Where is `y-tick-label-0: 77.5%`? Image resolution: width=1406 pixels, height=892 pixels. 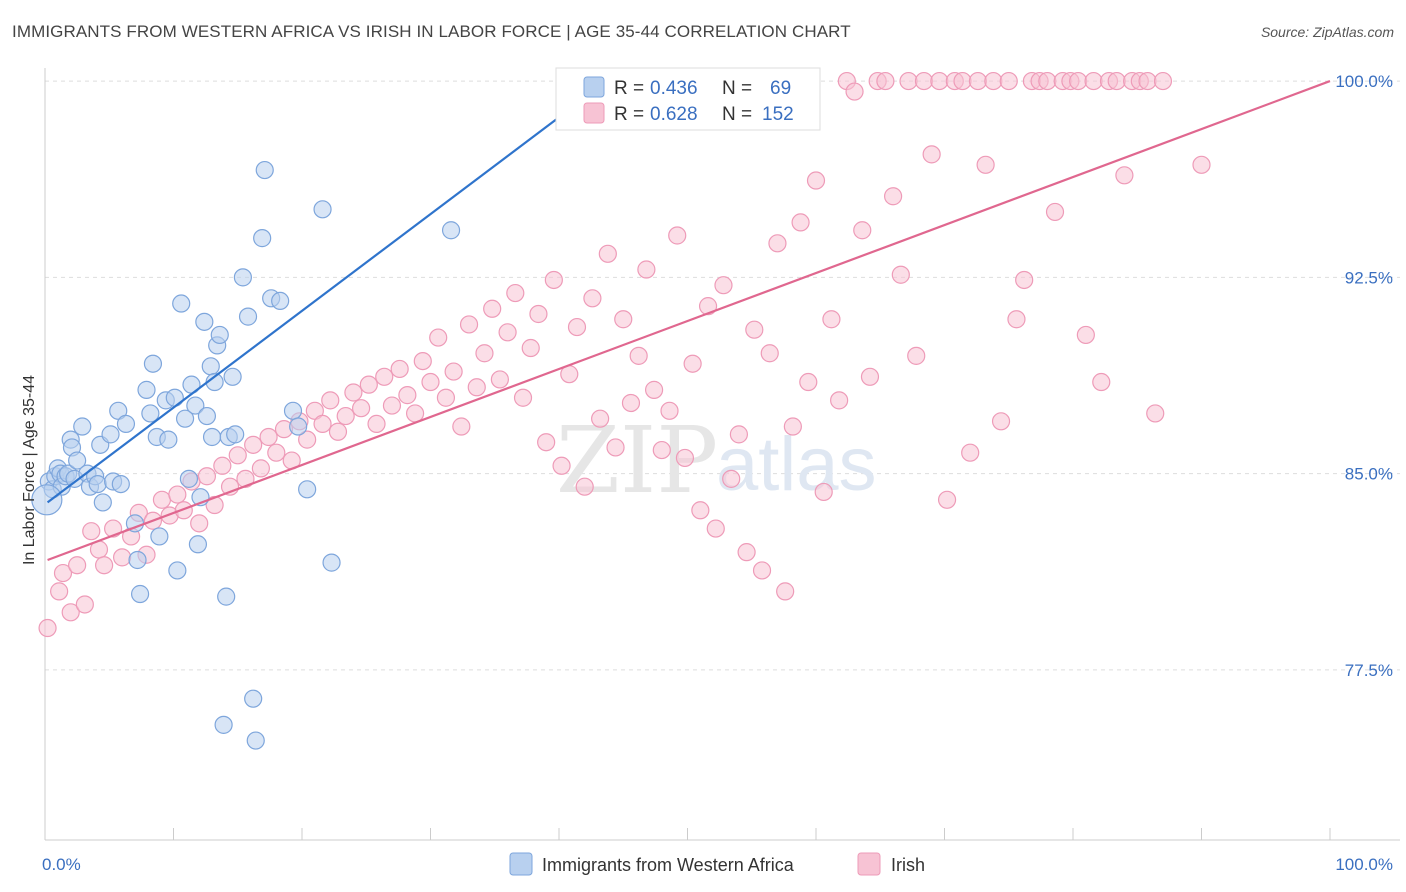
y-tick-label-0: 77.5% is located at coordinates (1369, 670).